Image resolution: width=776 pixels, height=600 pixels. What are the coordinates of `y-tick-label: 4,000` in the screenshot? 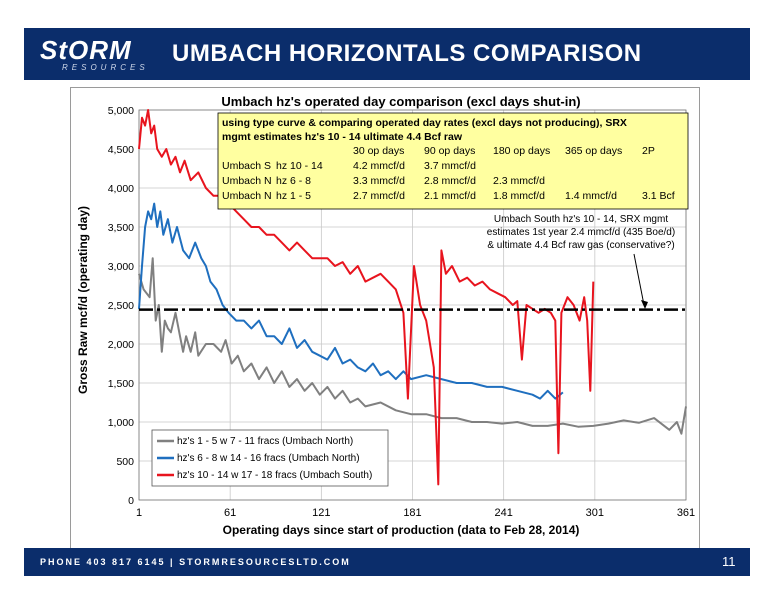 It's located at (121, 189).